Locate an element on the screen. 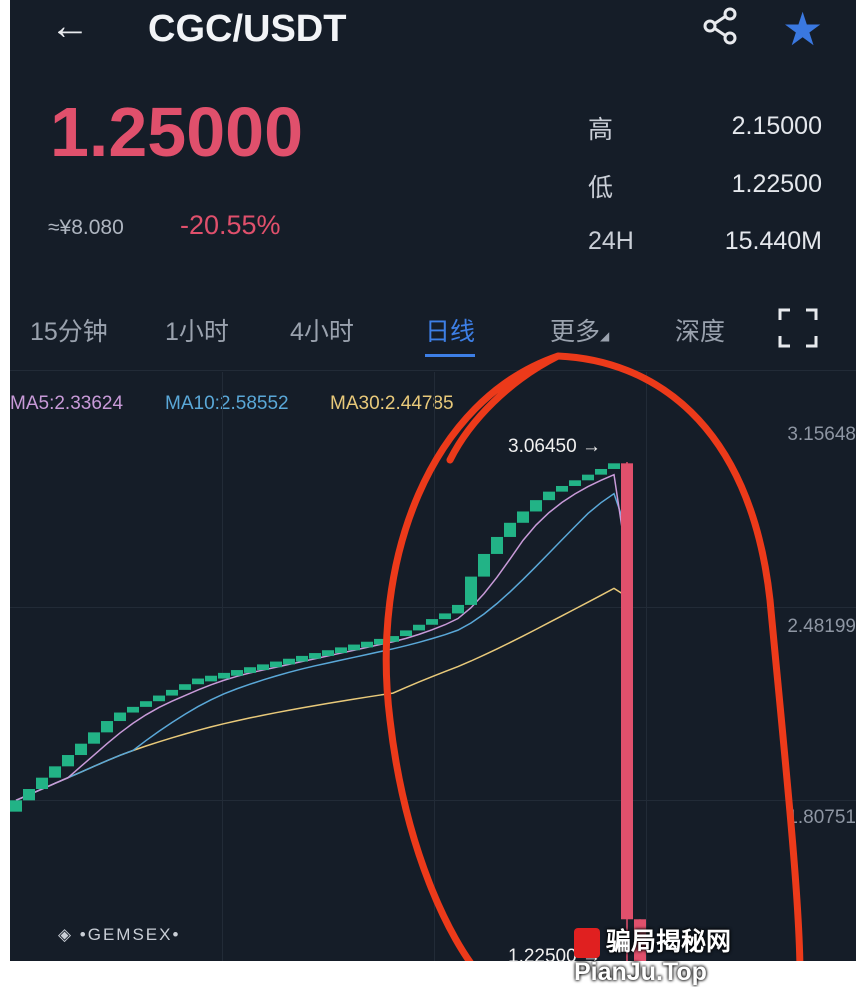 The width and height of the screenshot is (864, 987). tab-15min: 15分钟 is located at coordinates (69, 332).